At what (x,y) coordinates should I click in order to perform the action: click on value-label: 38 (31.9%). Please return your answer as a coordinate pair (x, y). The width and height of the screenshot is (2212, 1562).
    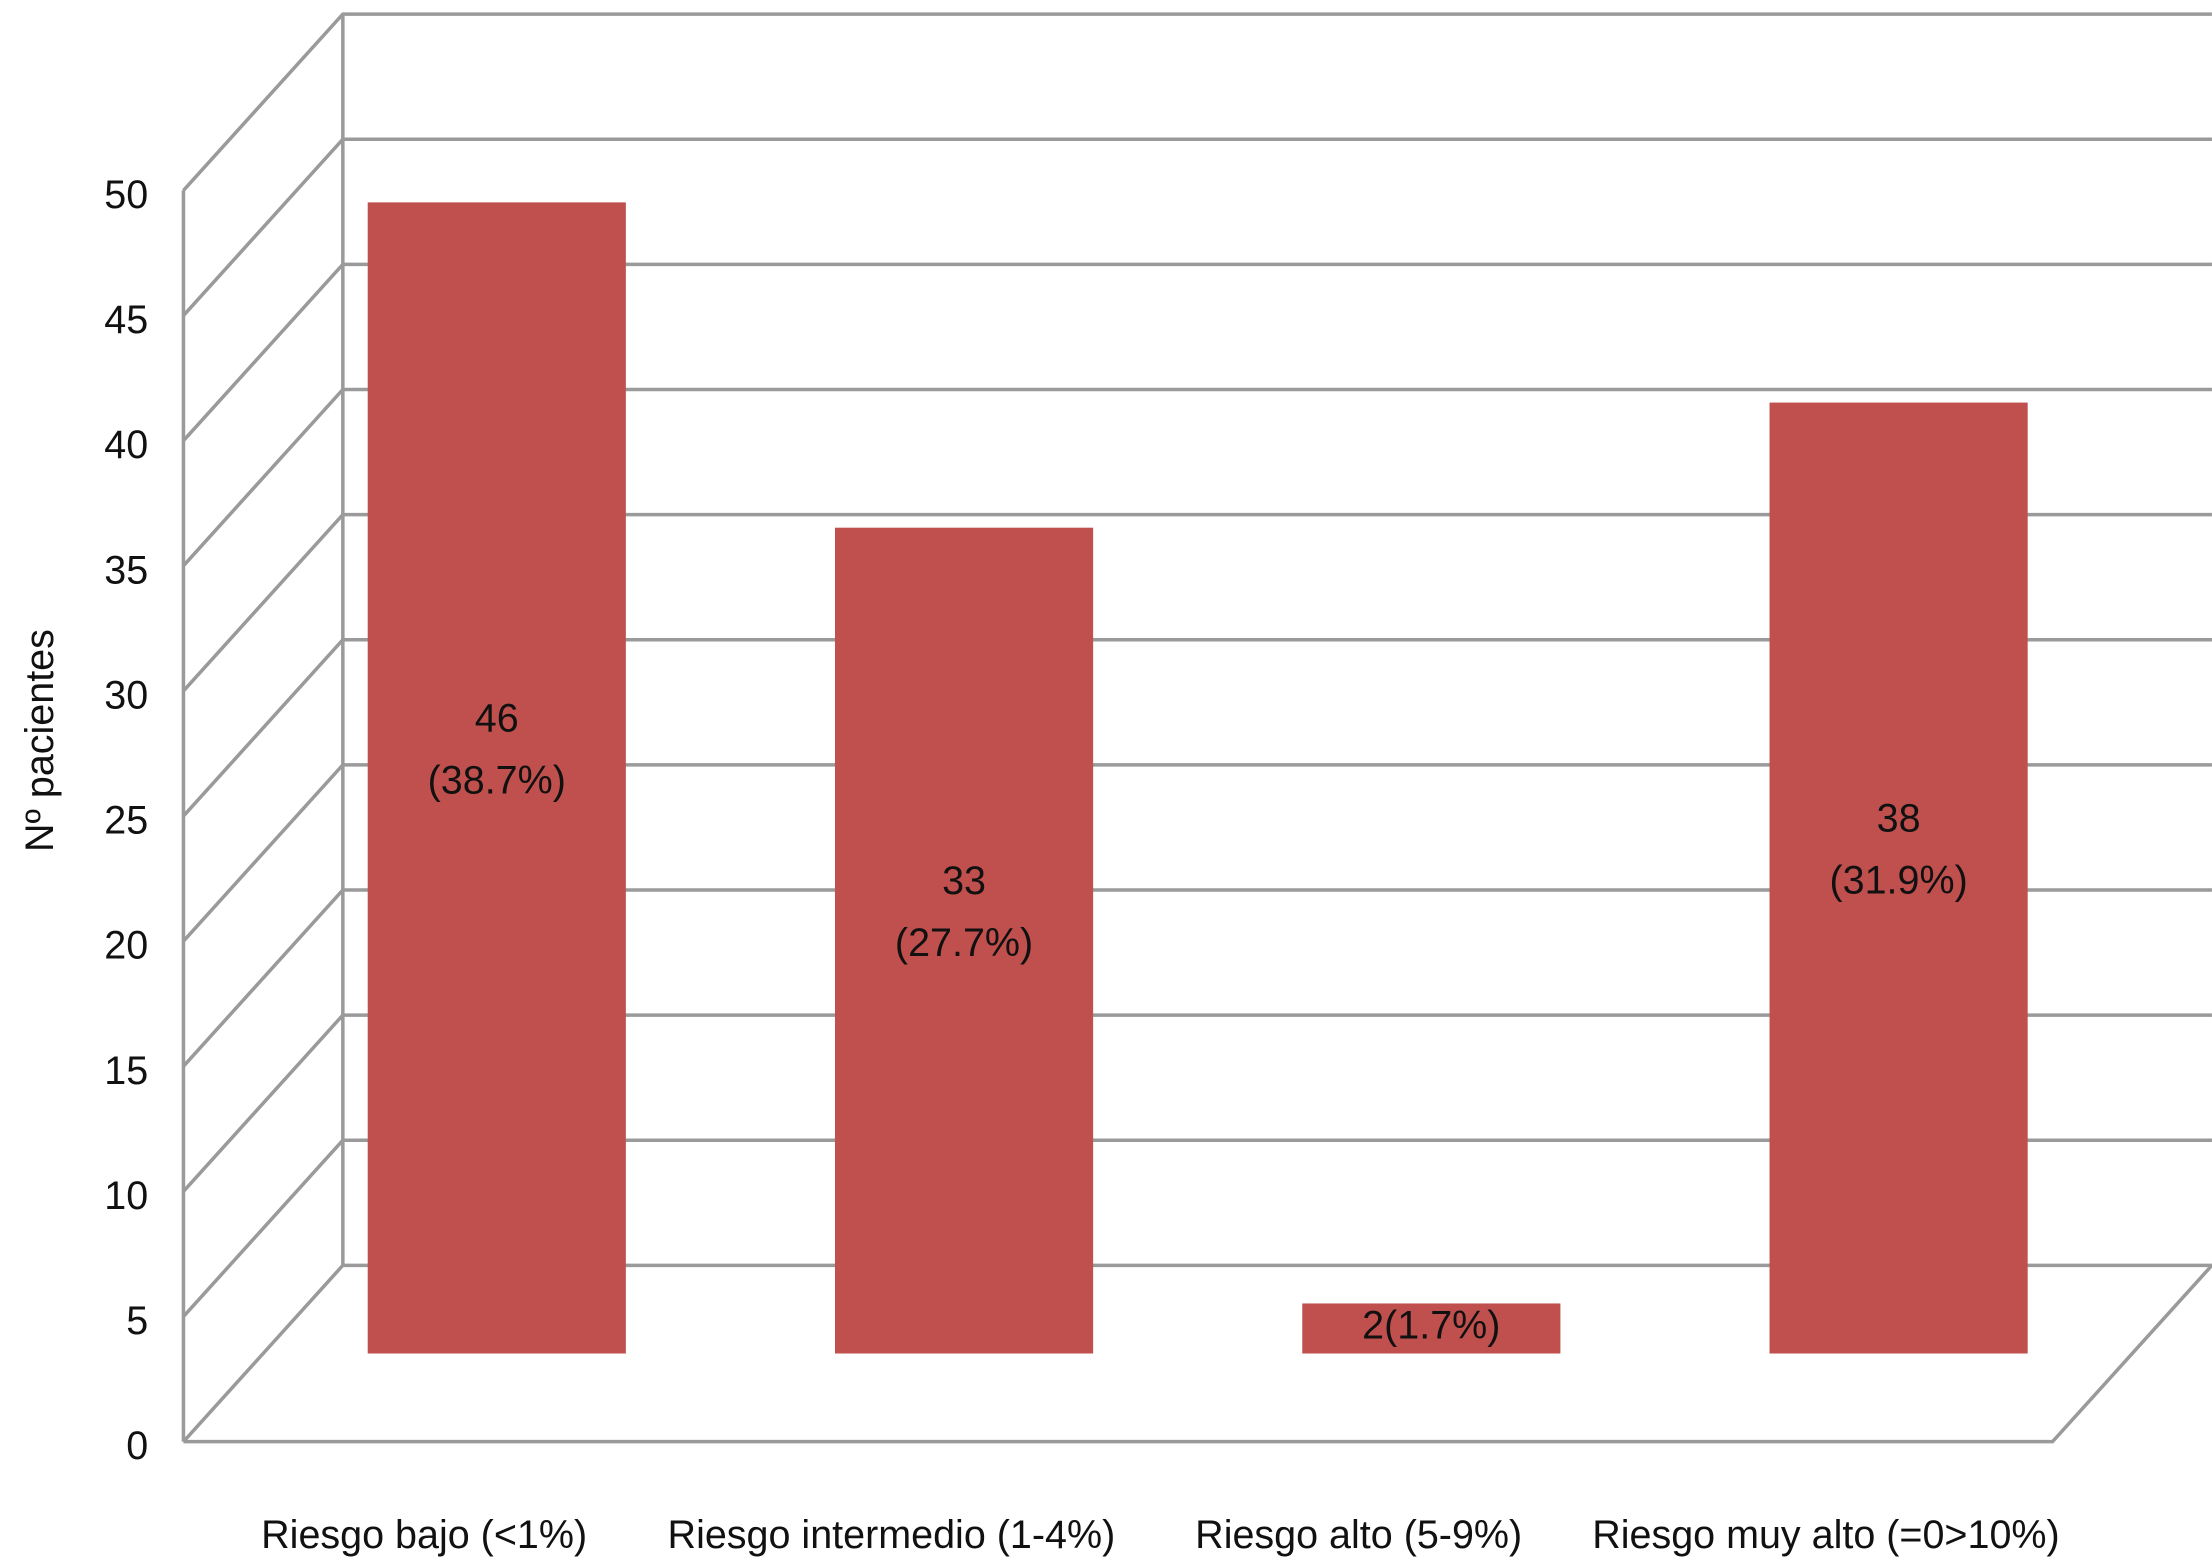
    Looking at the image, I should click on (1898, 850).